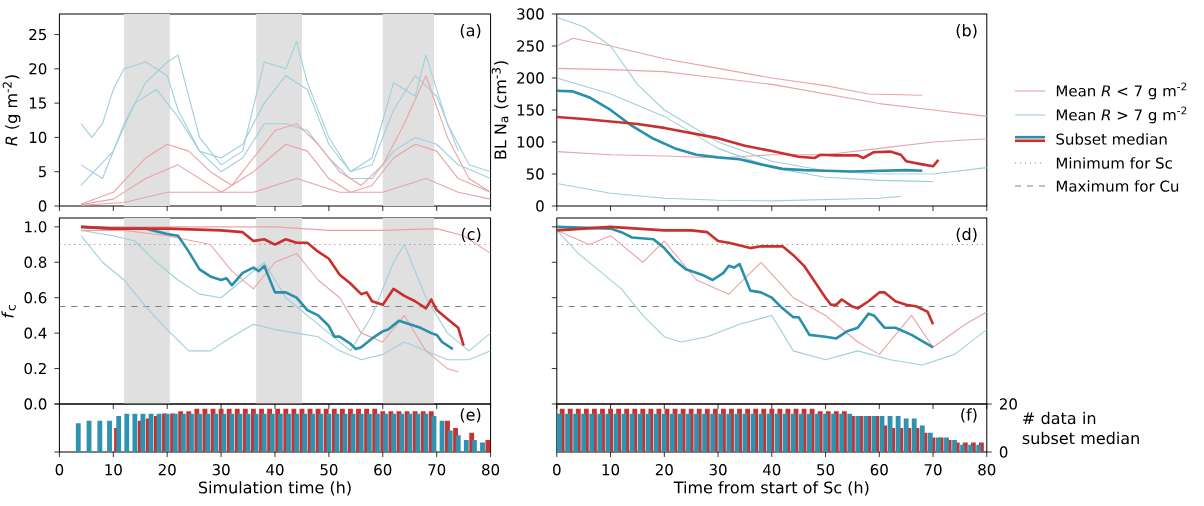  What do you see at coordinates (35, 404) in the screenshot?
I see `y-tick-label: 0.0` at bounding box center [35, 404].